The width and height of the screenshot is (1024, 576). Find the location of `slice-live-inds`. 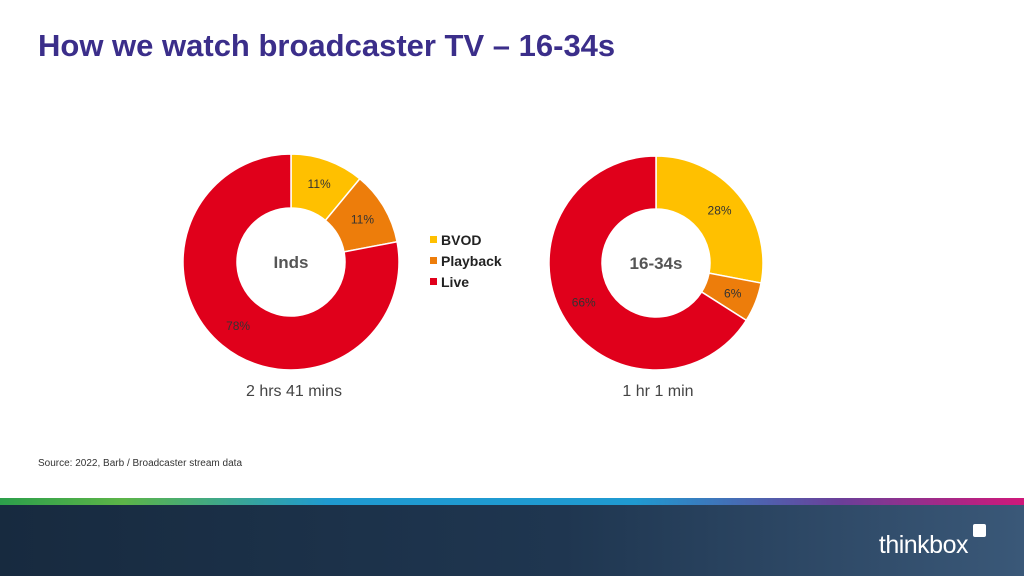

slice-live-inds is located at coordinates (291, 262).